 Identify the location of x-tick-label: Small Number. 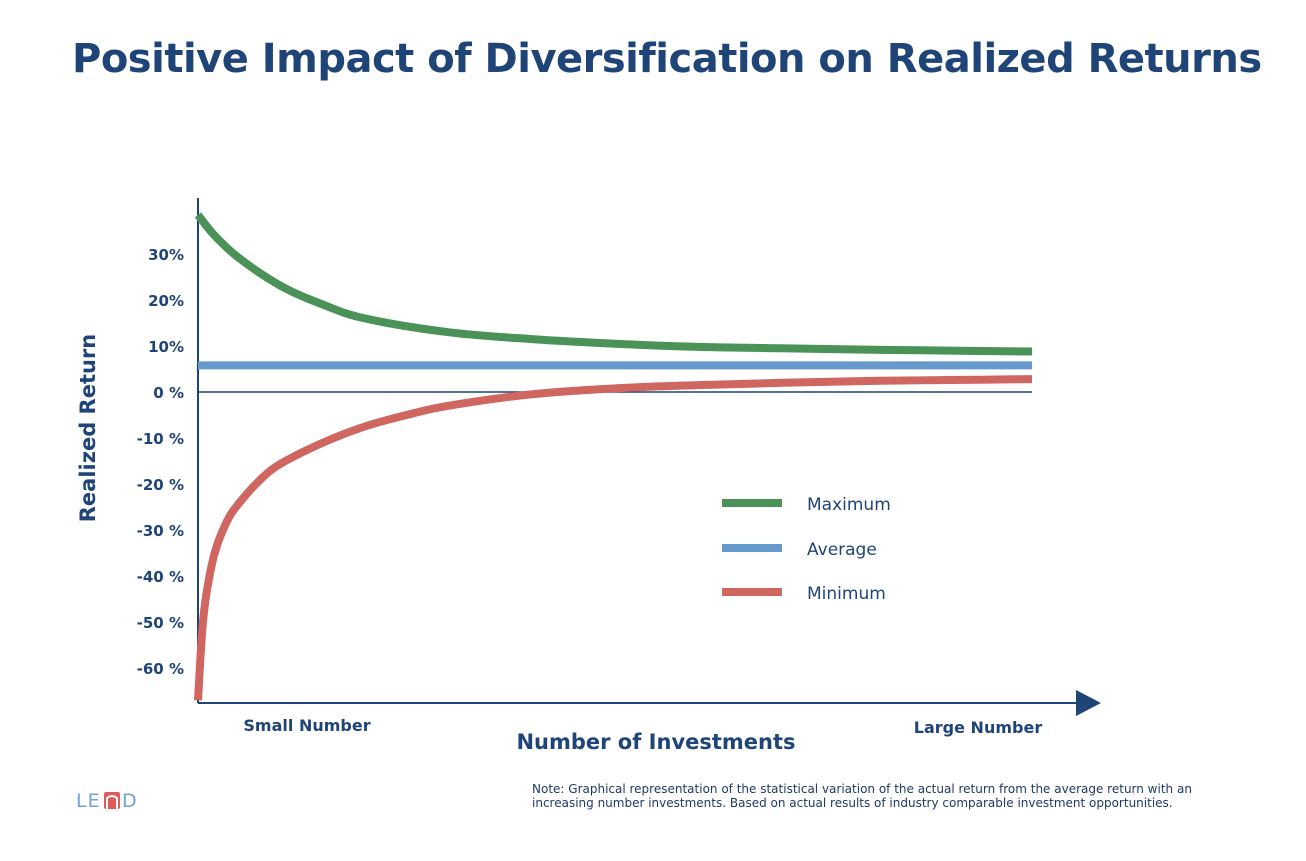
(306, 725).